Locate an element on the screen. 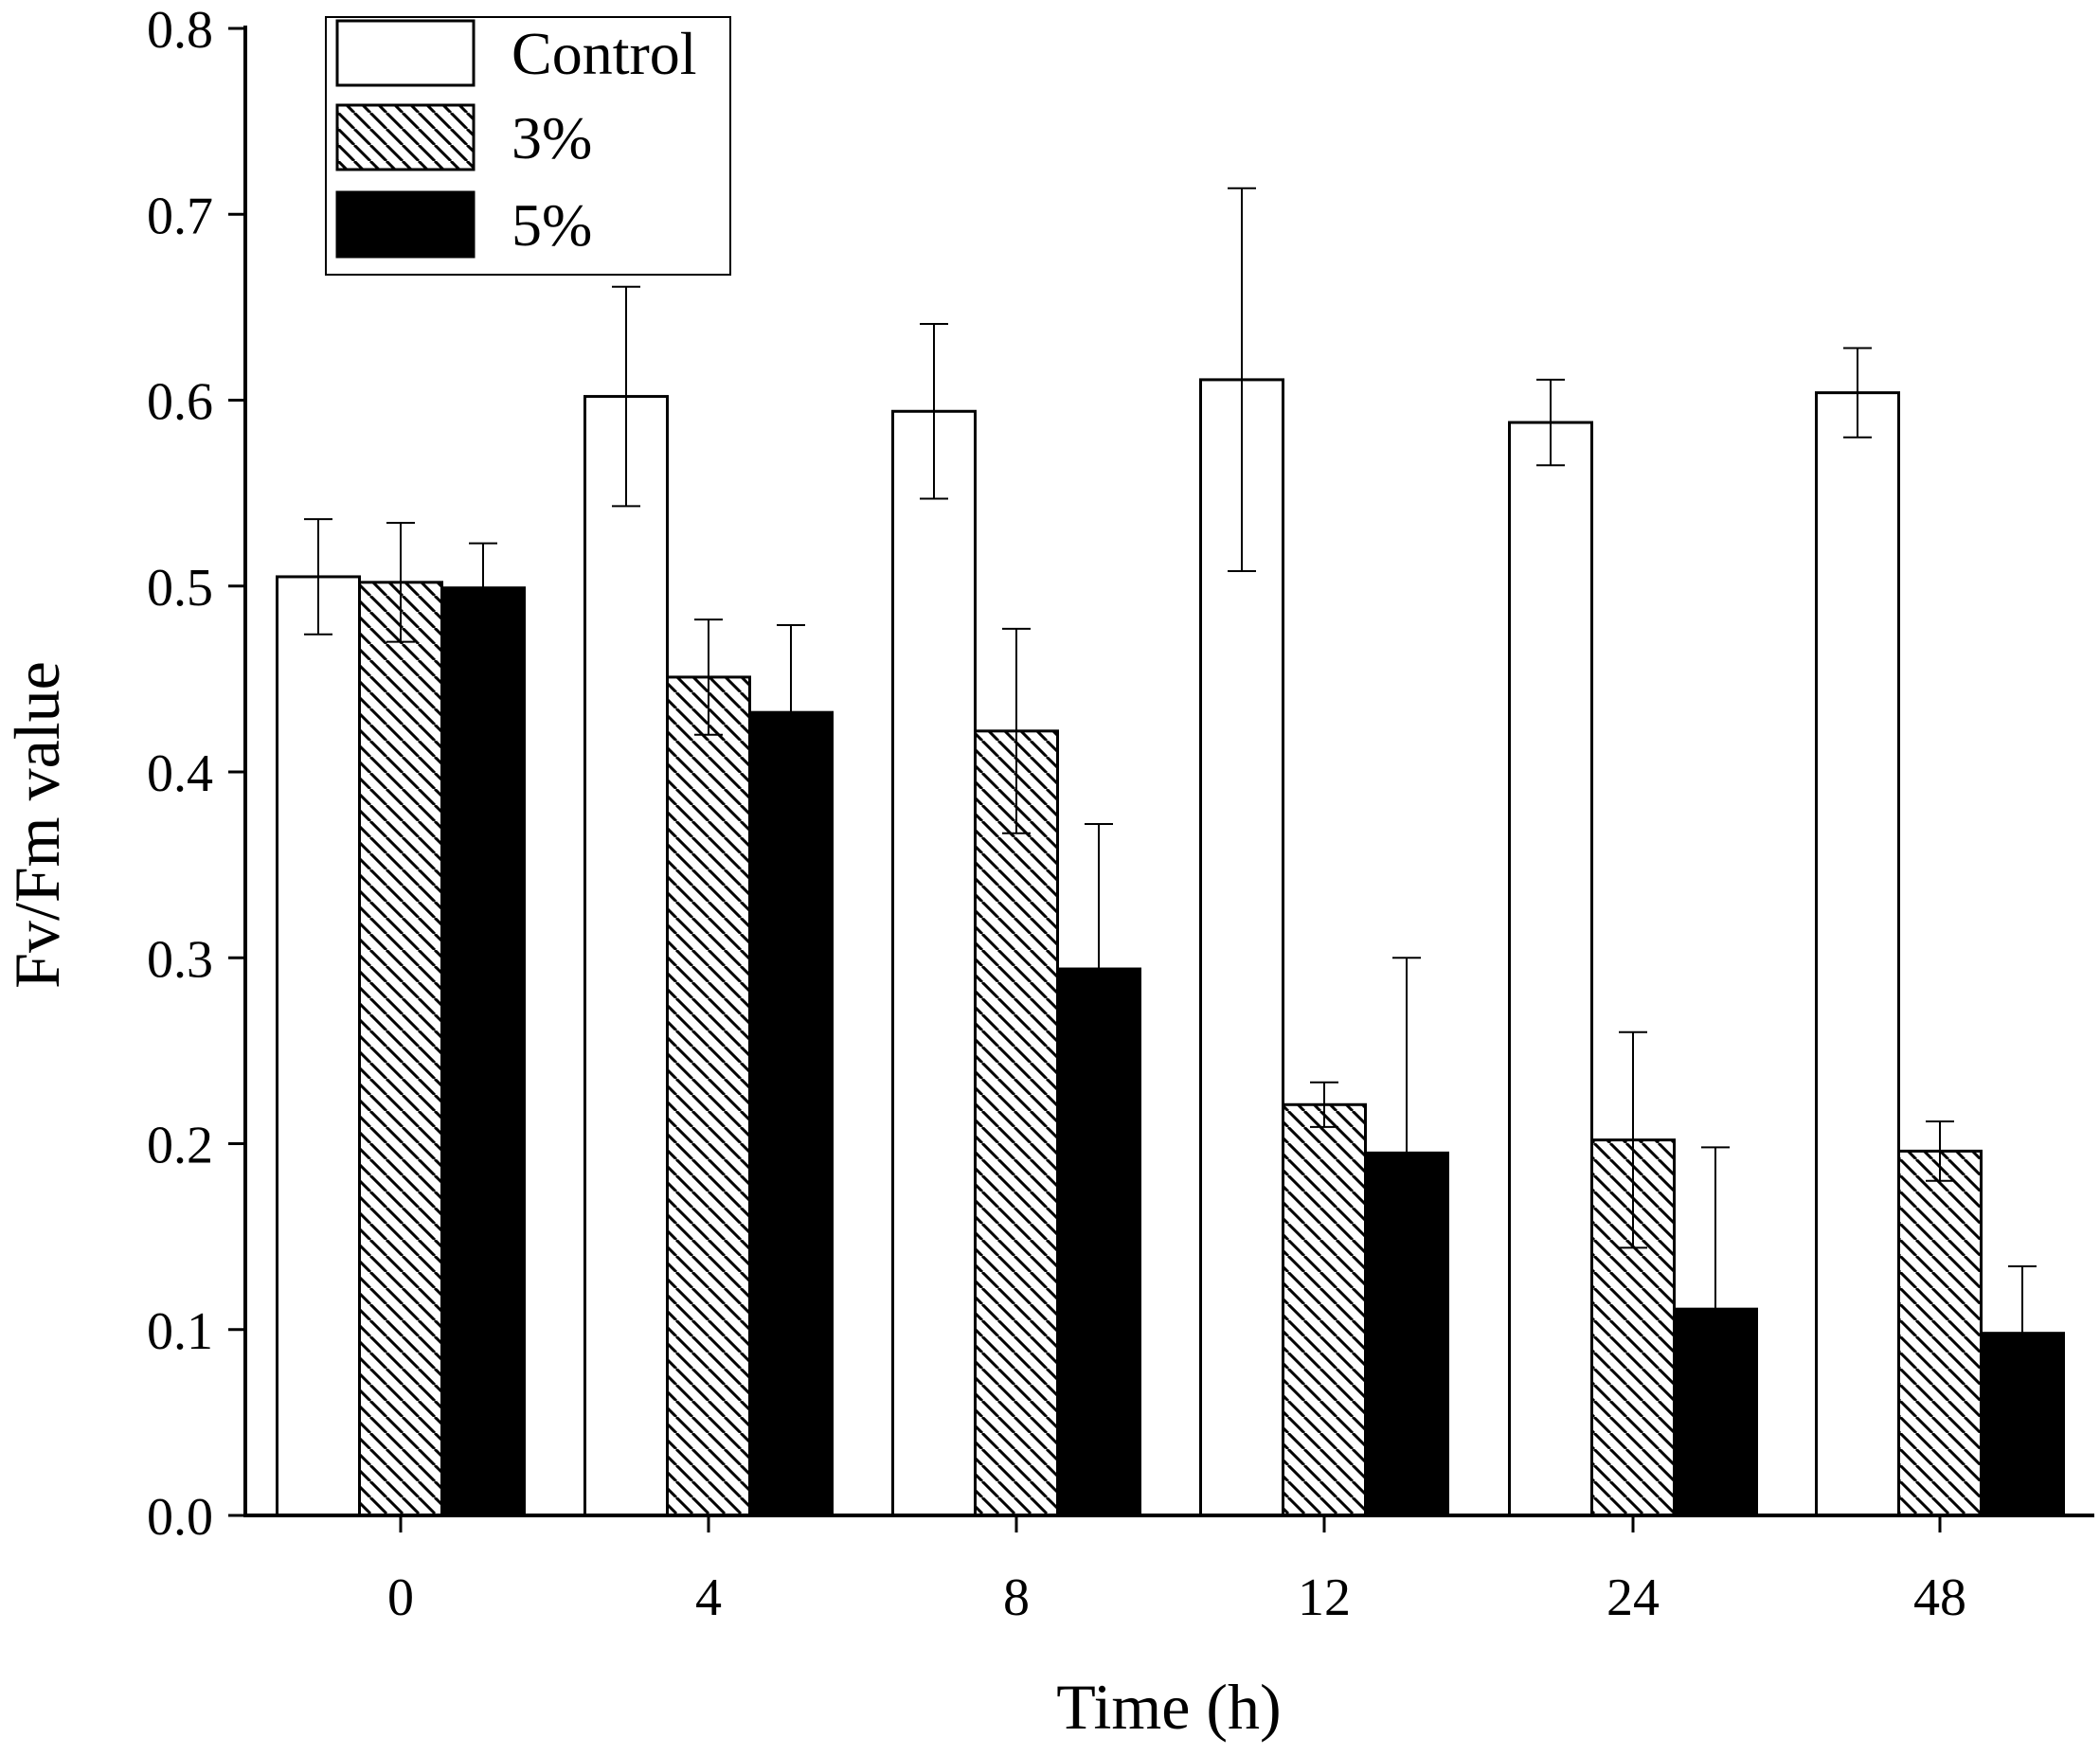 The width and height of the screenshot is (2100, 1756). y-tick-label: 0.4 is located at coordinates (180, 774).